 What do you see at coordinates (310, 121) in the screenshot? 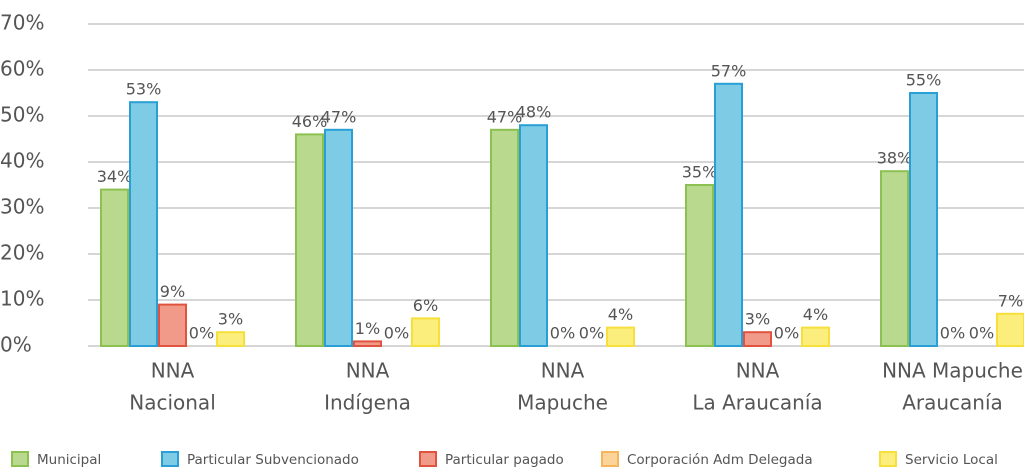
I see `value-label: 46%` at bounding box center [310, 121].